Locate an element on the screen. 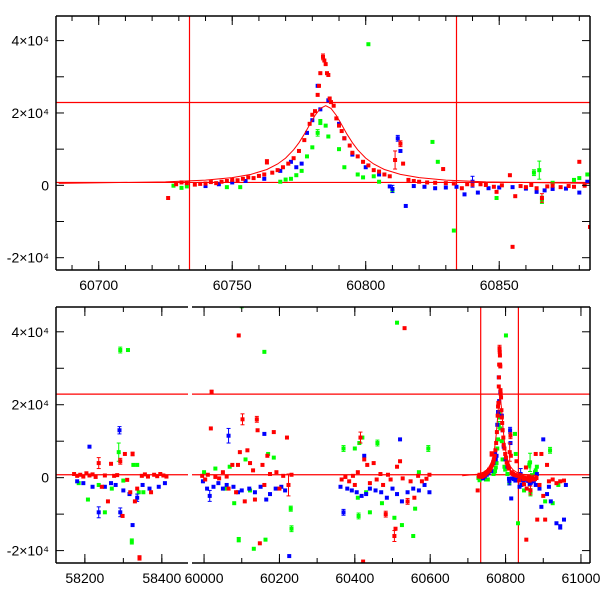 The width and height of the screenshot is (600, 605). y-tick-label: 0 is located at coordinates (45, 478).